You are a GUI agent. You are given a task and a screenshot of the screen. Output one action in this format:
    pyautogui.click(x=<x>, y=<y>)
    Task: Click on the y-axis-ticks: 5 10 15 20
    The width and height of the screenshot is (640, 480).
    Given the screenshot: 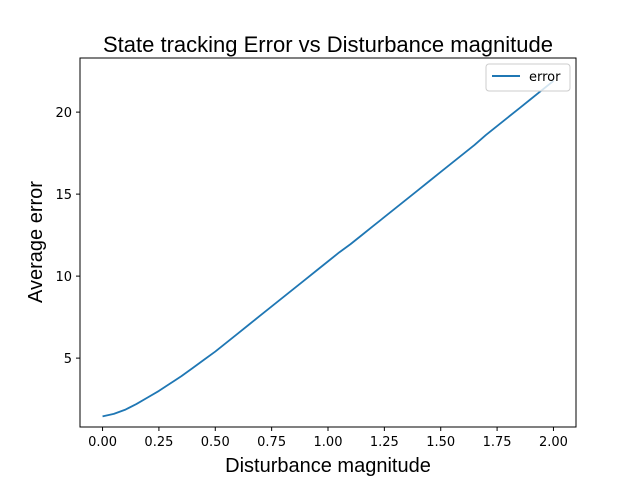 What is the action you would take?
    pyautogui.click(x=67, y=236)
    